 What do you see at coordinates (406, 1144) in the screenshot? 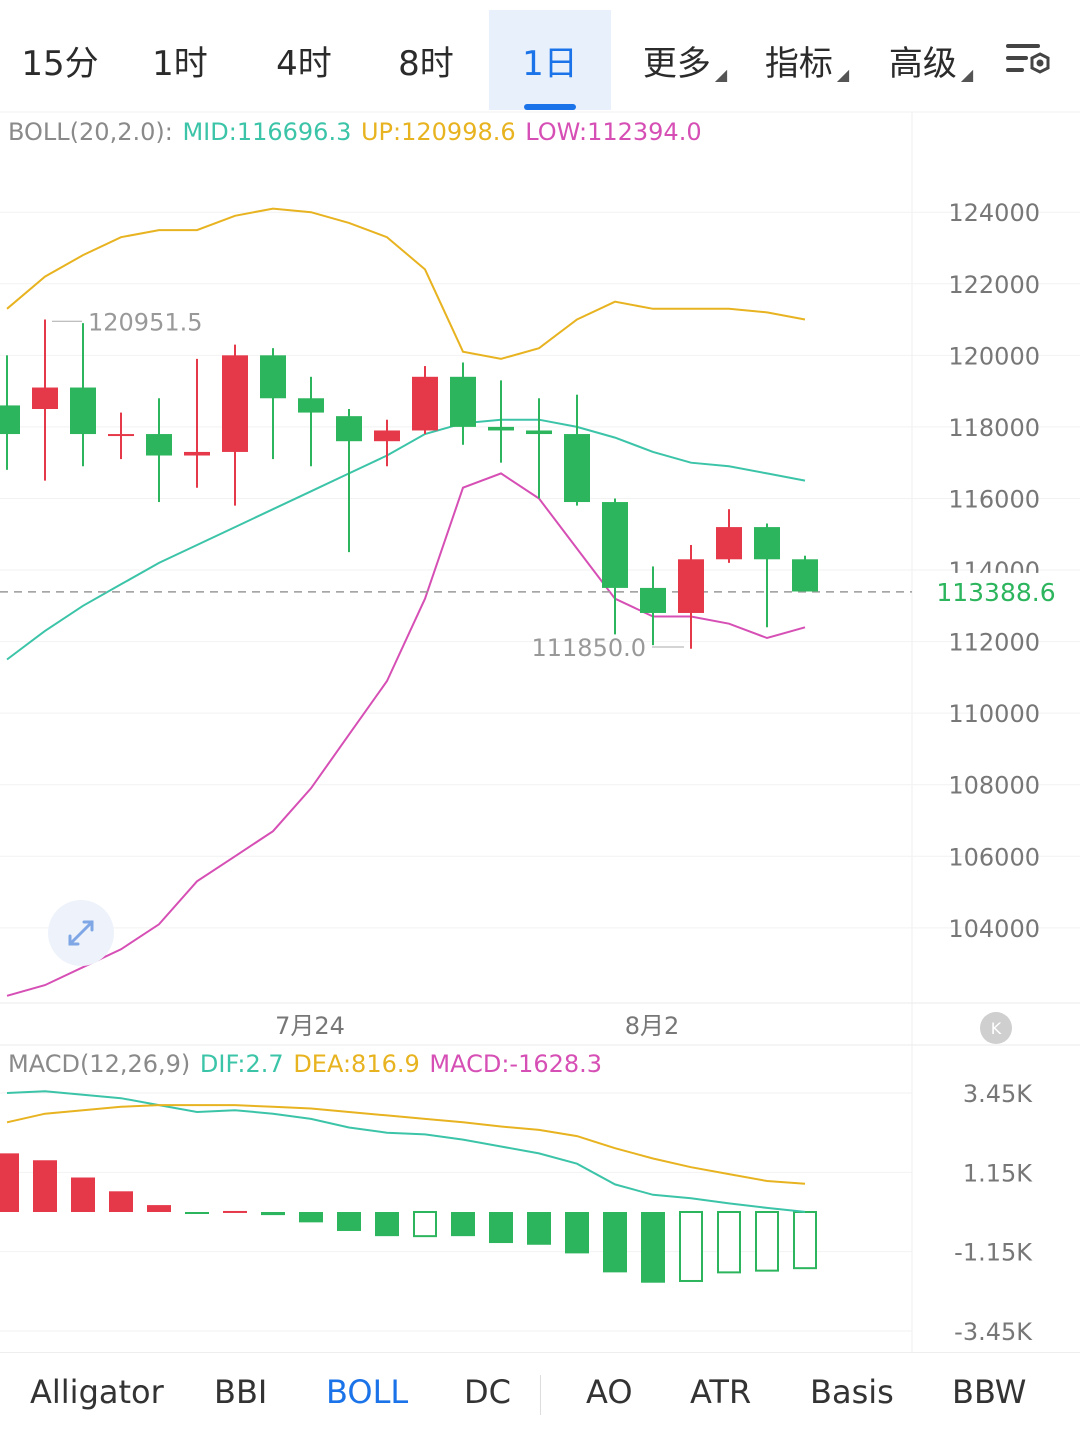
I see `macd-dea-line` at bounding box center [406, 1144].